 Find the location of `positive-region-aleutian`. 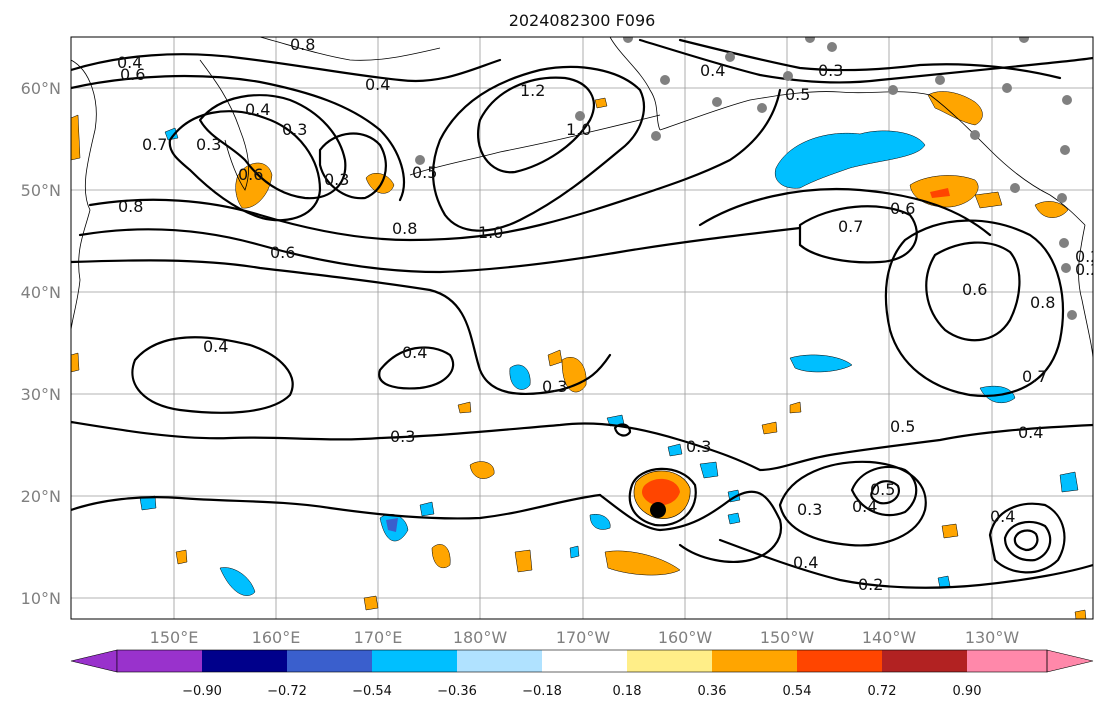

positive-region-aleutian is located at coordinates (380, 183).